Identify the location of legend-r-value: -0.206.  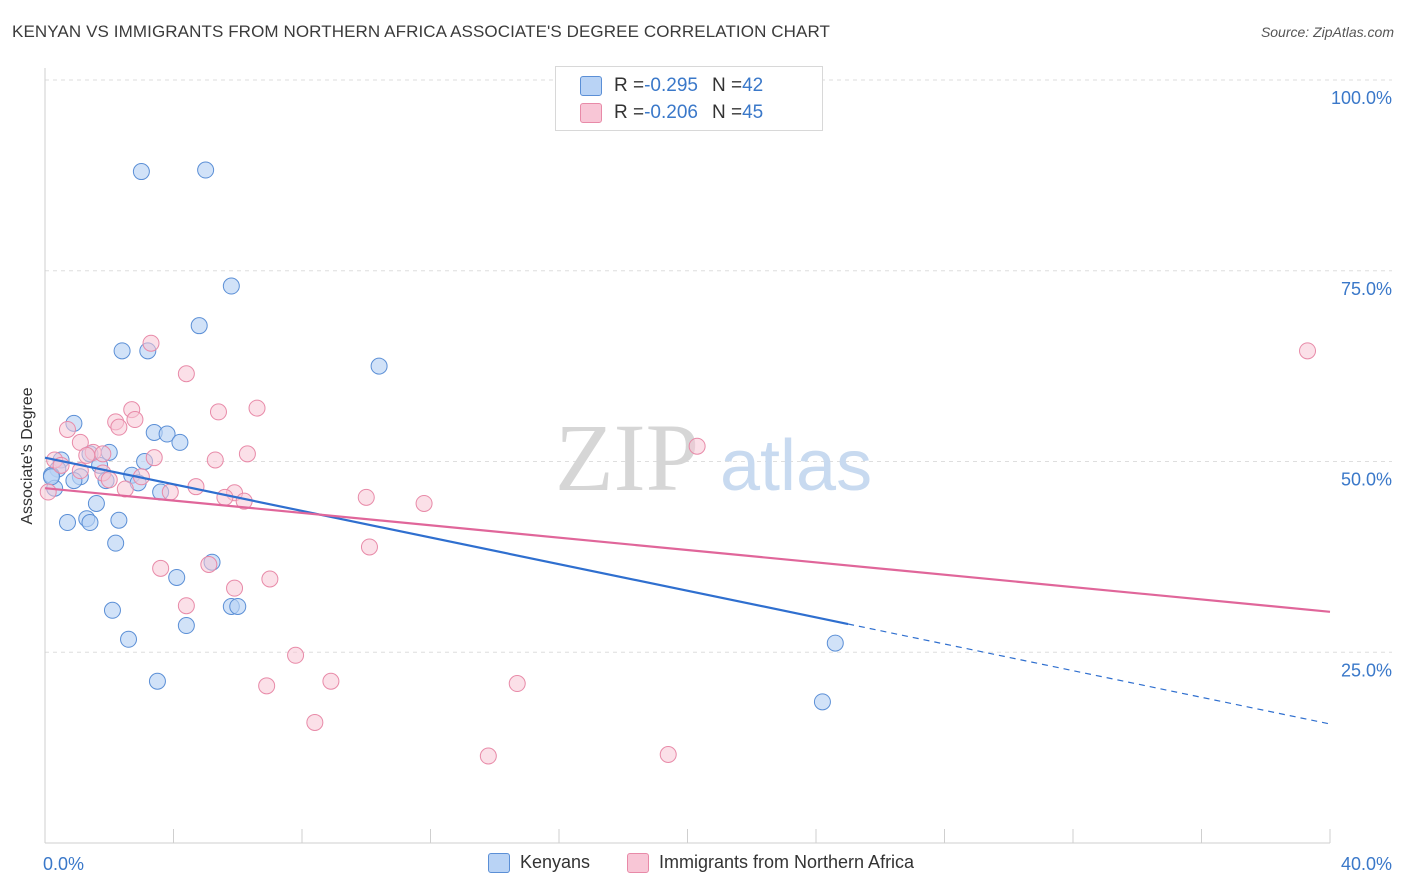
(671, 112).